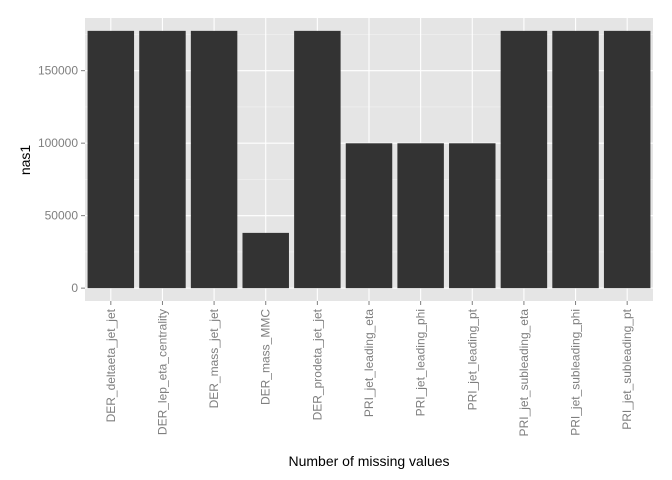  I want to click on bar-PRI_jet_leading_eta, so click(369, 216).